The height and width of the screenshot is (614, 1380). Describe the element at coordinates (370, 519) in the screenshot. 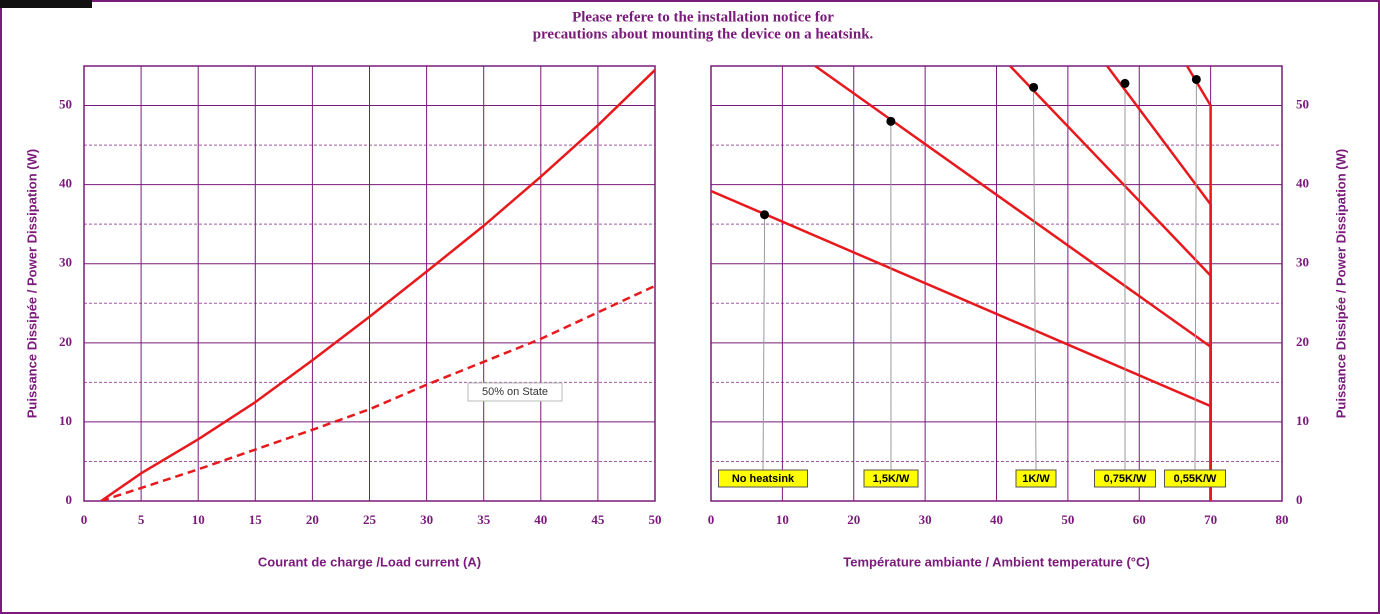

I see `x-tick-label: 25` at that location.